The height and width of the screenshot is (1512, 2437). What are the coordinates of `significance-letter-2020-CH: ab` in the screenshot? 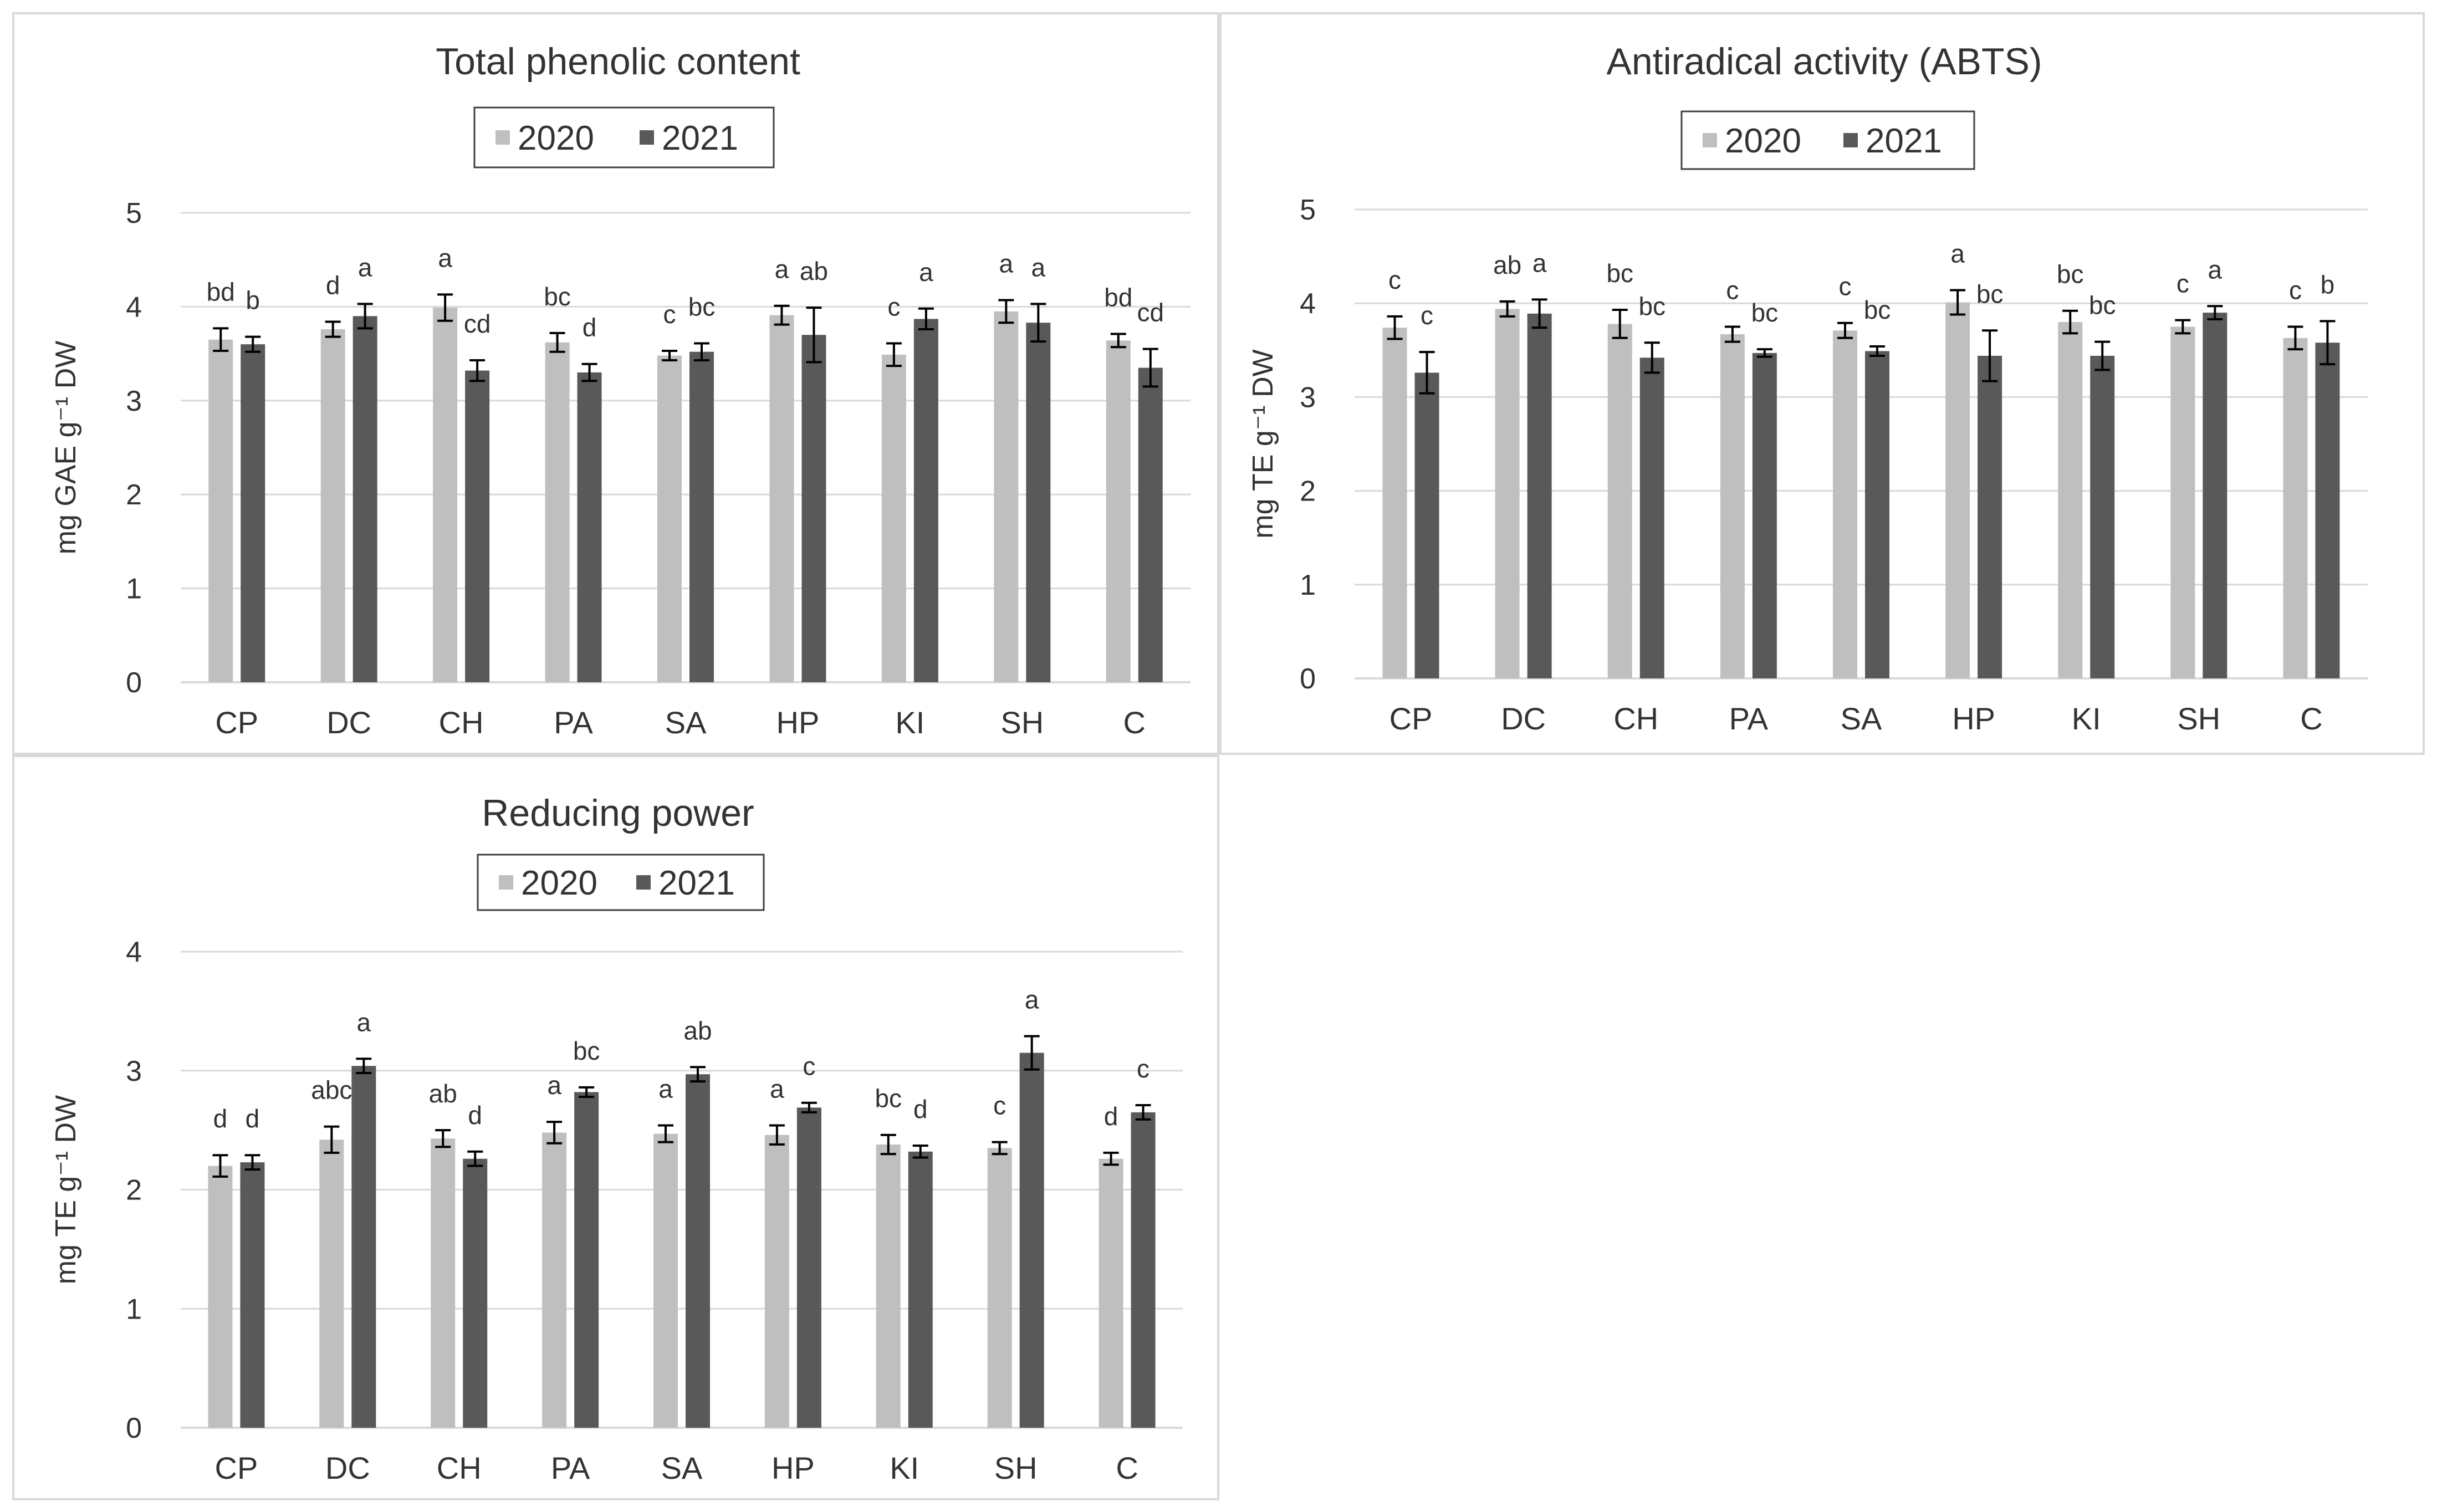 It's located at (443, 1093).